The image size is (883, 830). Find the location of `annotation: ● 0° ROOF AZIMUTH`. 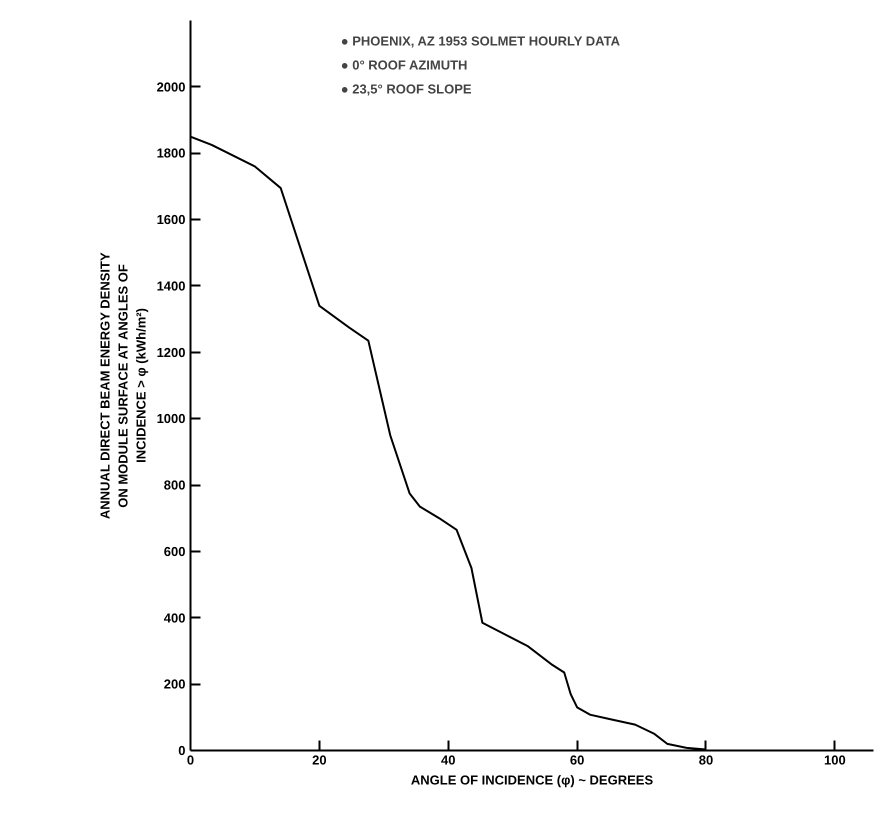

annotation: ● 0° ROOF AZIMUTH is located at coordinates (404, 65).